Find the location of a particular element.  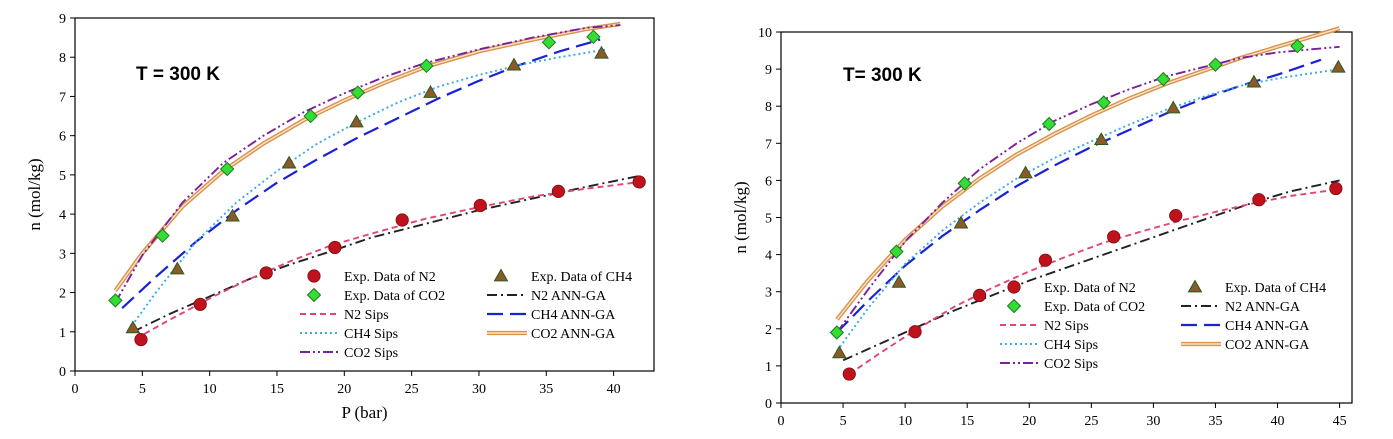

y-tick-label: 1 is located at coordinates (768, 367).